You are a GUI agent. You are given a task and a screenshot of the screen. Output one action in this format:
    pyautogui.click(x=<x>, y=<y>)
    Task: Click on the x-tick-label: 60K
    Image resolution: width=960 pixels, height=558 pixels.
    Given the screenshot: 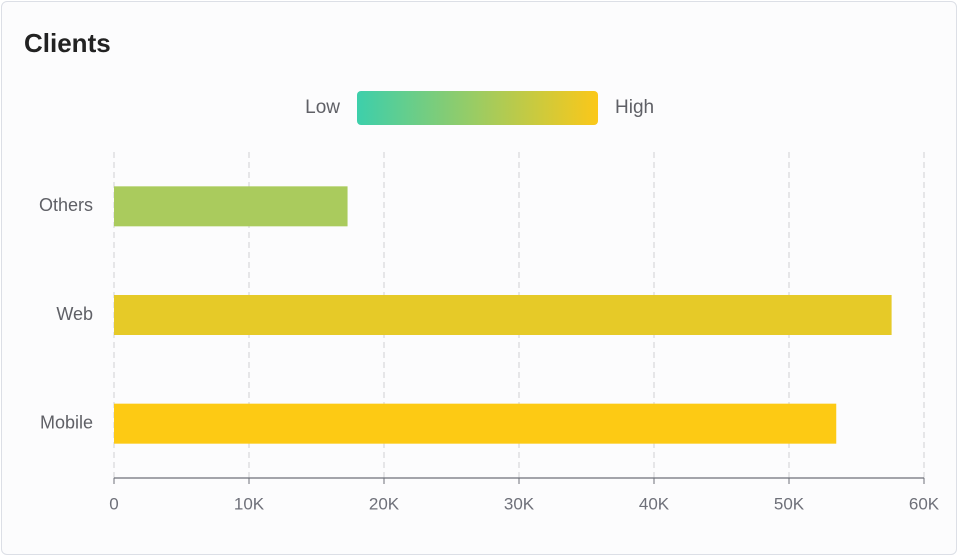 What is the action you would take?
    pyautogui.click(x=924, y=503)
    